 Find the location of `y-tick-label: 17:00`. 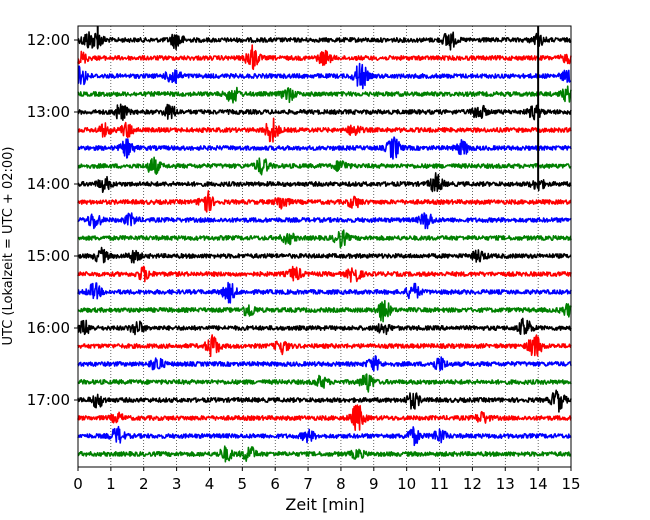

y-tick-label: 17:00 is located at coordinates (48, 400).